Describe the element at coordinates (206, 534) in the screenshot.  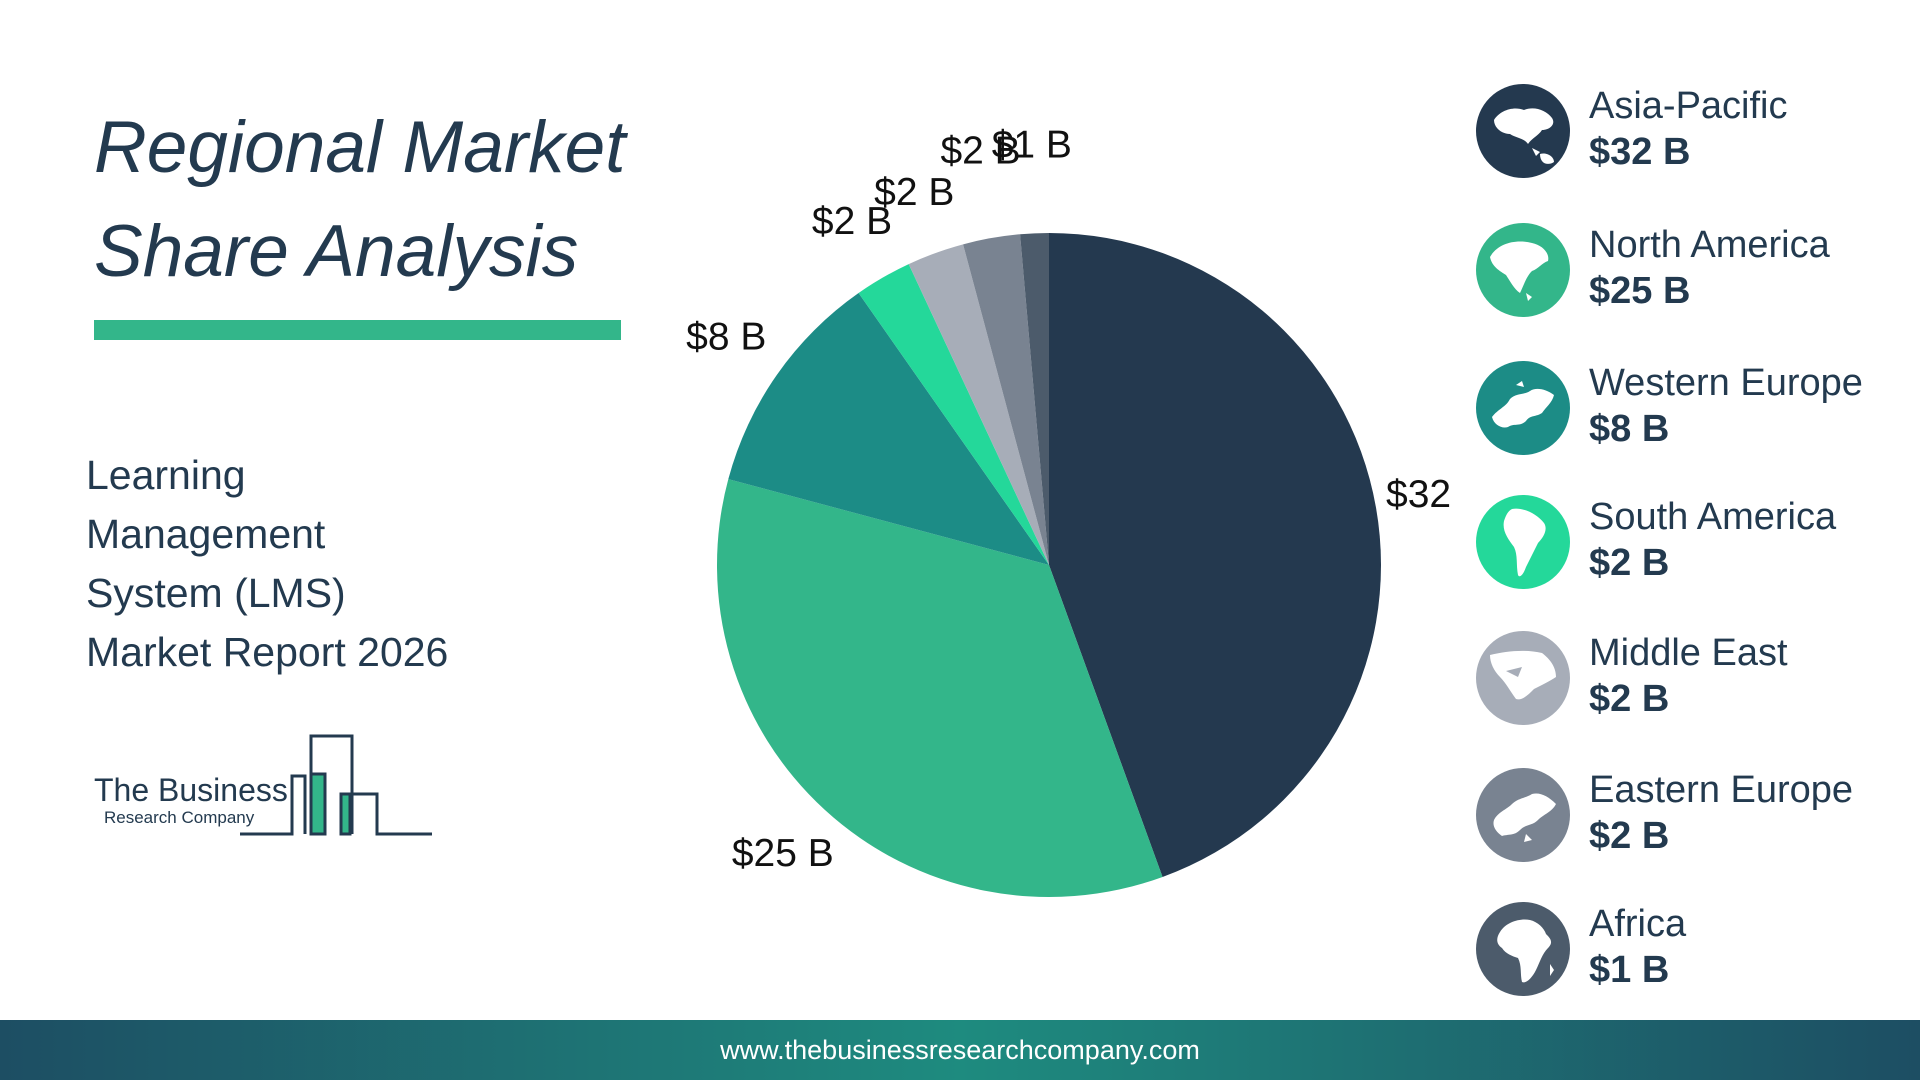
I see `subtitle-line-2: Management` at that location.